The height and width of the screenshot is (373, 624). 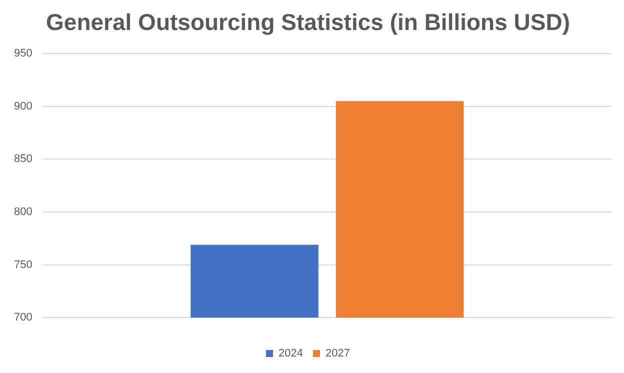 I want to click on y-tick-label: 950, so click(x=23, y=54).